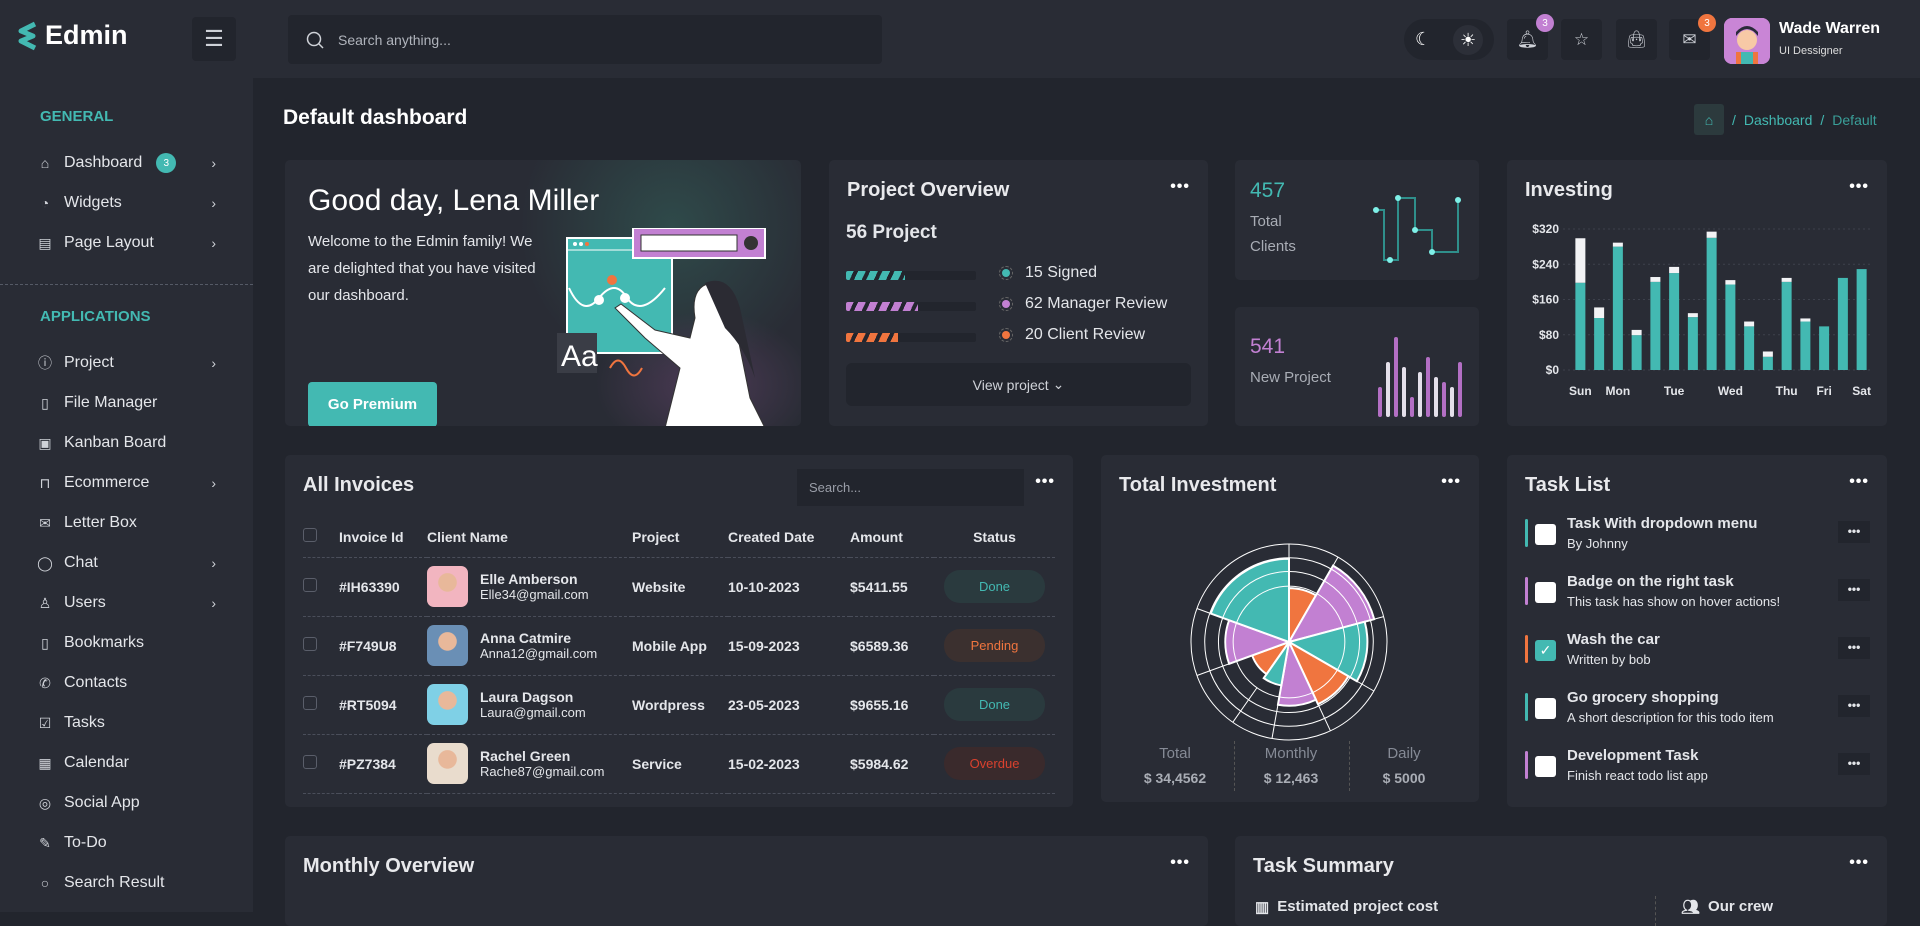  I want to click on view-project-label: View project, so click(1010, 384).